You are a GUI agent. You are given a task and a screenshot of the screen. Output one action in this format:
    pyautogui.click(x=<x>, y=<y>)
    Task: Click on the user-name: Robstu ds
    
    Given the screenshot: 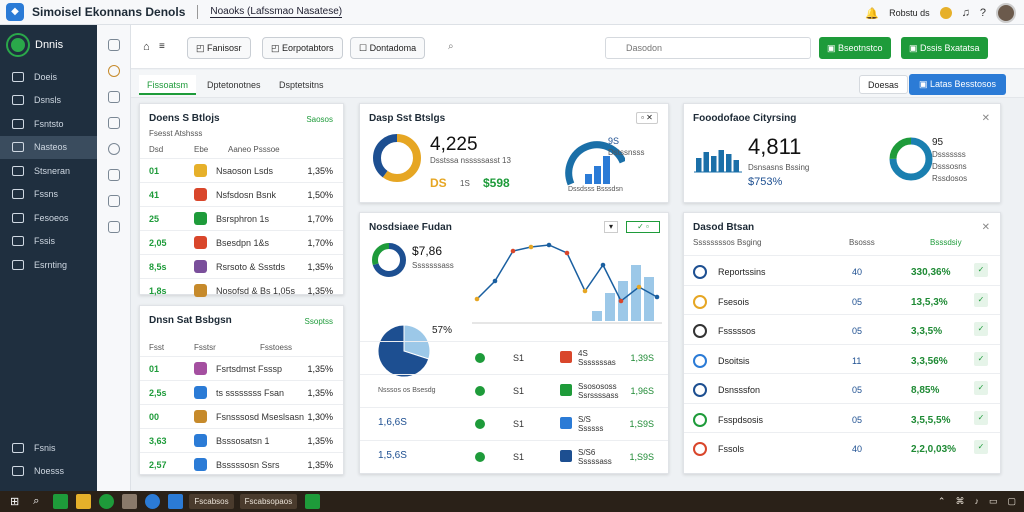 What is the action you would take?
    pyautogui.click(x=909, y=13)
    